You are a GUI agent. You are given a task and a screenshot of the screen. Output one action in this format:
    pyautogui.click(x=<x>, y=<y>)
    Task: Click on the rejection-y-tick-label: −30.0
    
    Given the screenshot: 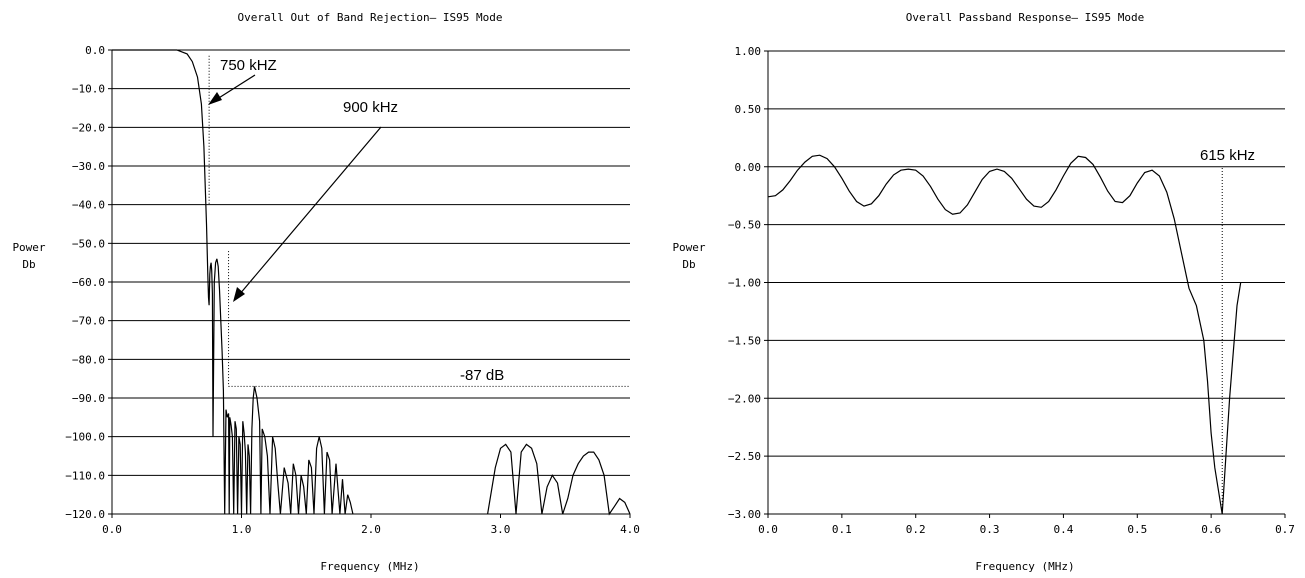 What is the action you would take?
    pyautogui.click(x=88, y=166)
    